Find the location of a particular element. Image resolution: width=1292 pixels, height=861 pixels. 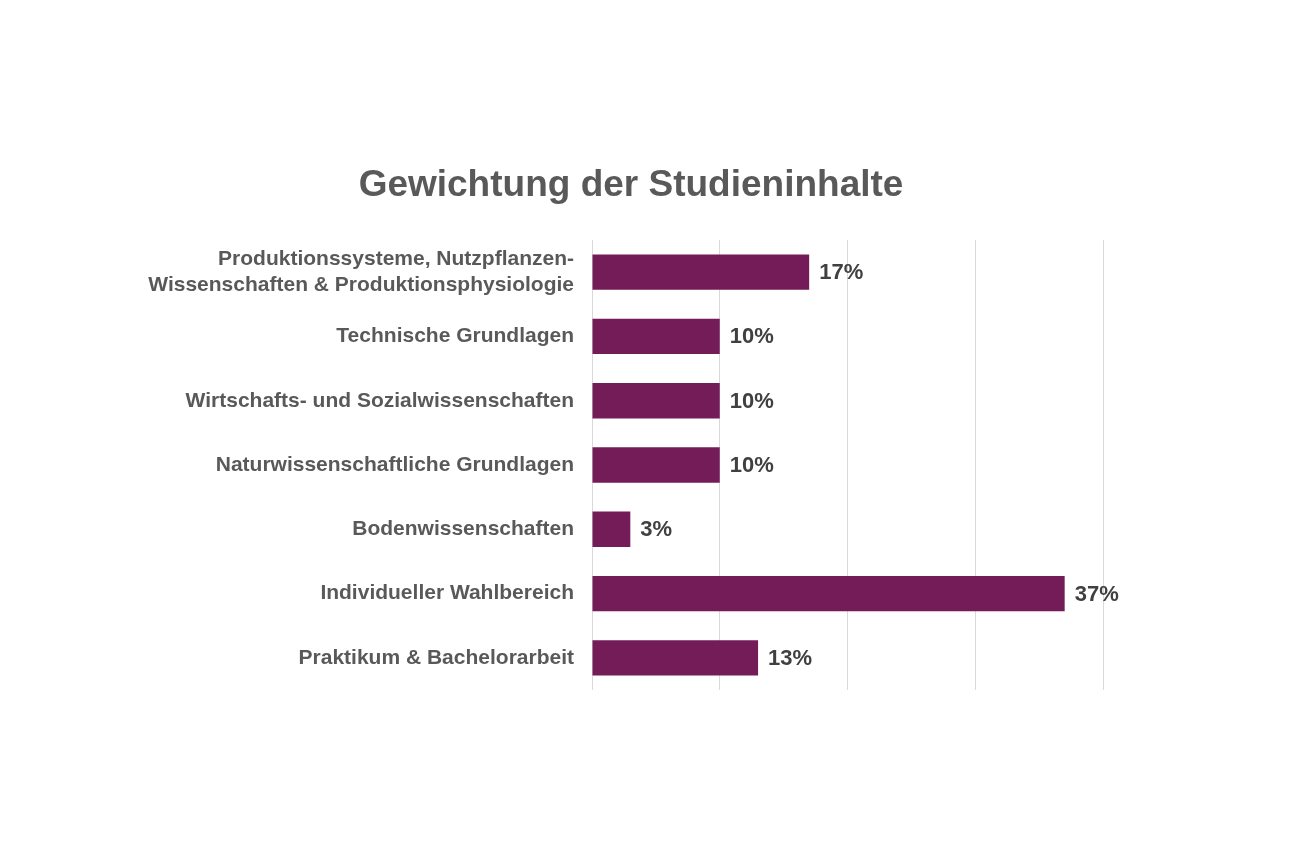

data-label: 13% is located at coordinates (790, 657).